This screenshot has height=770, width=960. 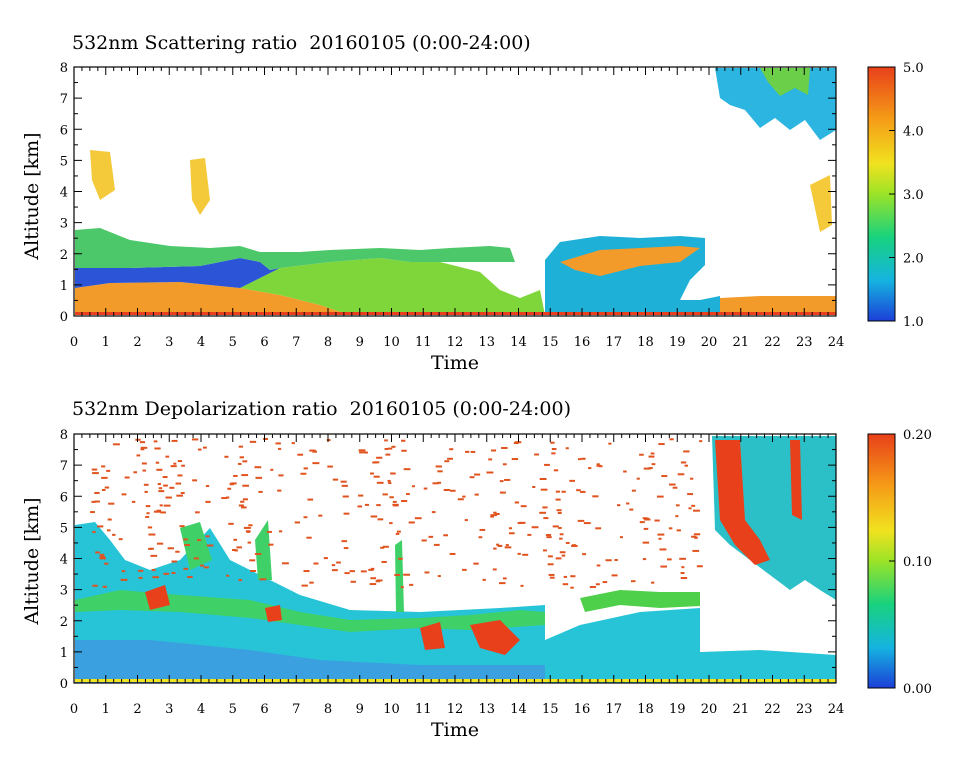 What do you see at coordinates (295, 249) in the screenshot?
I see `scattering-cloud-top` at bounding box center [295, 249].